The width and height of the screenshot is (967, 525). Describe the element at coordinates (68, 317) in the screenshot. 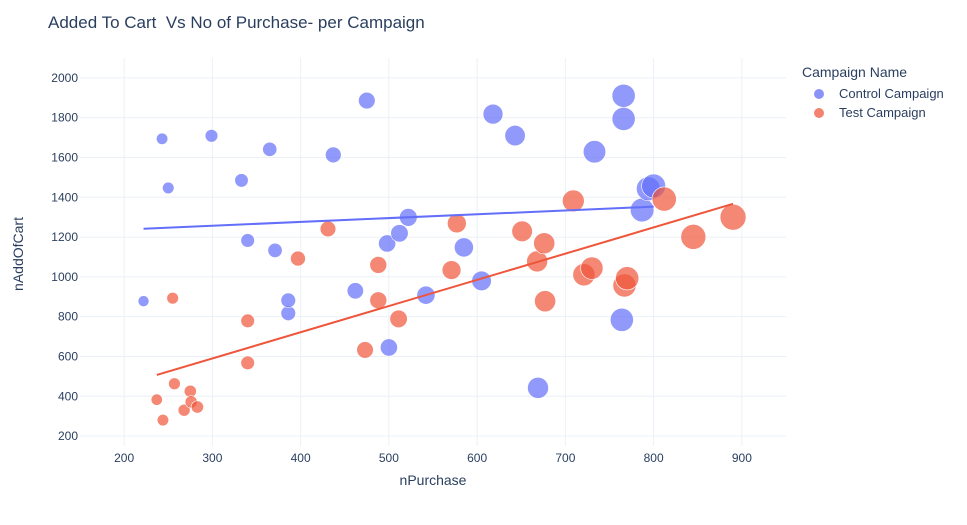

I see `y-tick-label: 800` at that location.